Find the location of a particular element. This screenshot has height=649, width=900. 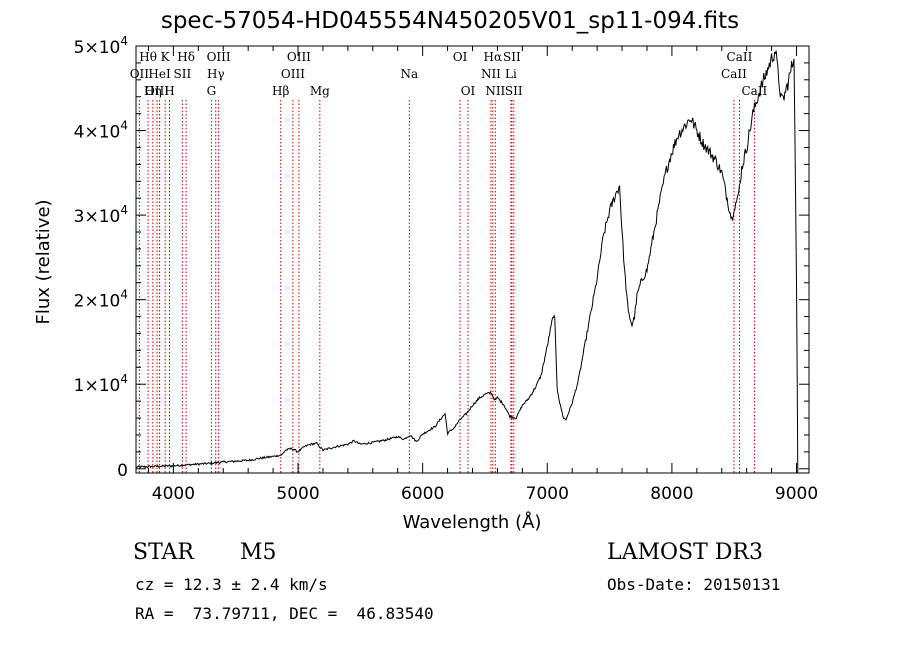

line-label: H is located at coordinates (169, 91).